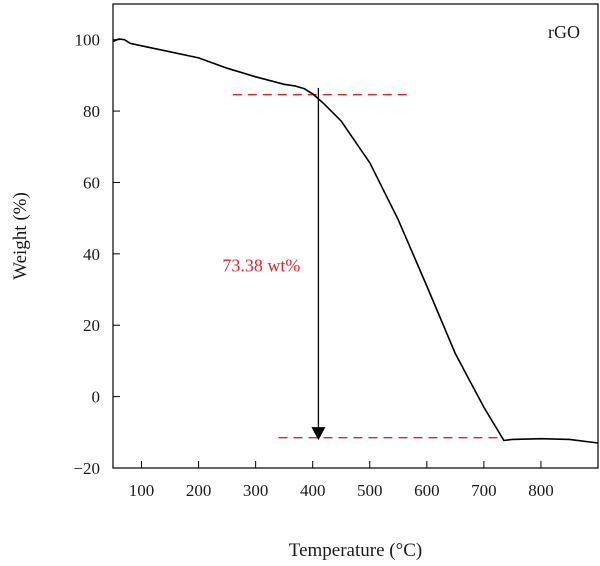 The height and width of the screenshot is (566, 600). What do you see at coordinates (341, 480) in the screenshot?
I see `x-axis-ticks: 100 200 300 400 500 600 700 800` at bounding box center [341, 480].